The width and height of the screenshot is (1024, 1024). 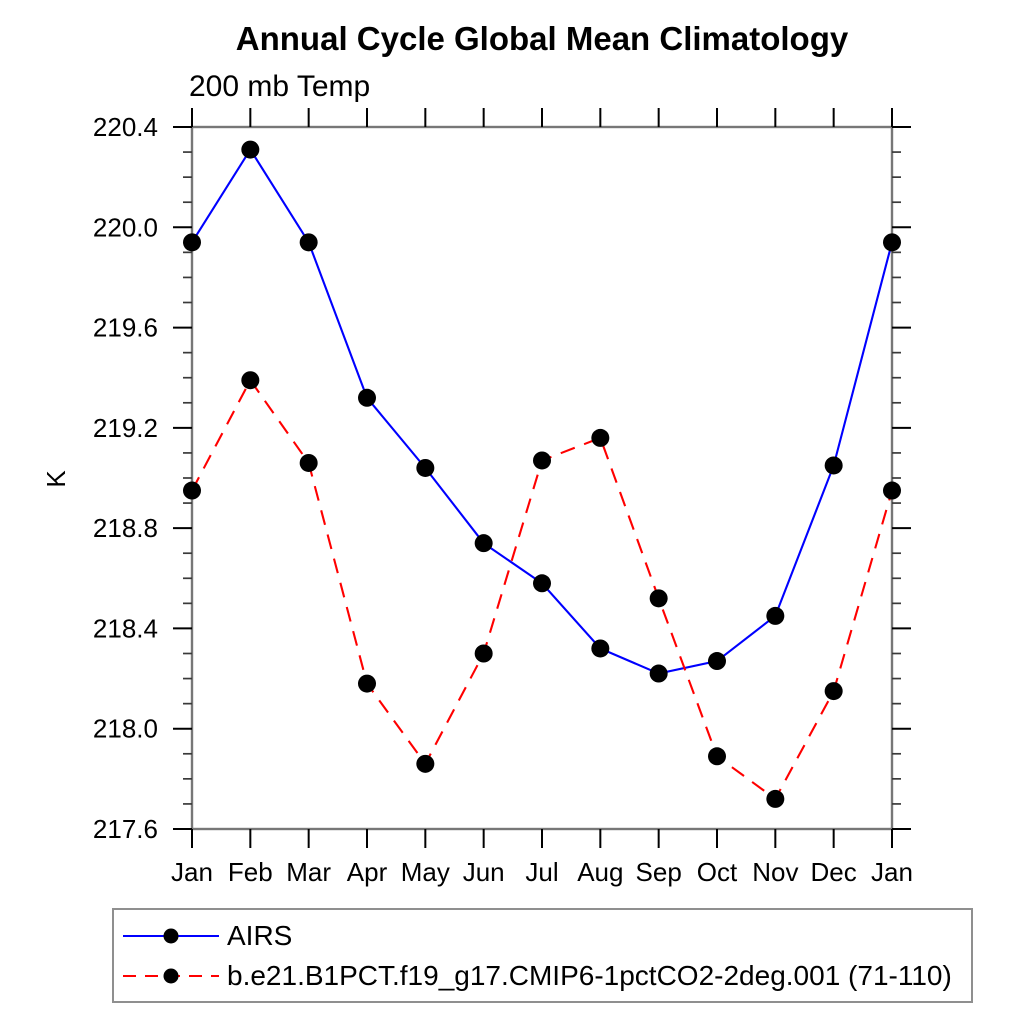 I want to click on x-tick-label: Sep, so click(x=659, y=872).